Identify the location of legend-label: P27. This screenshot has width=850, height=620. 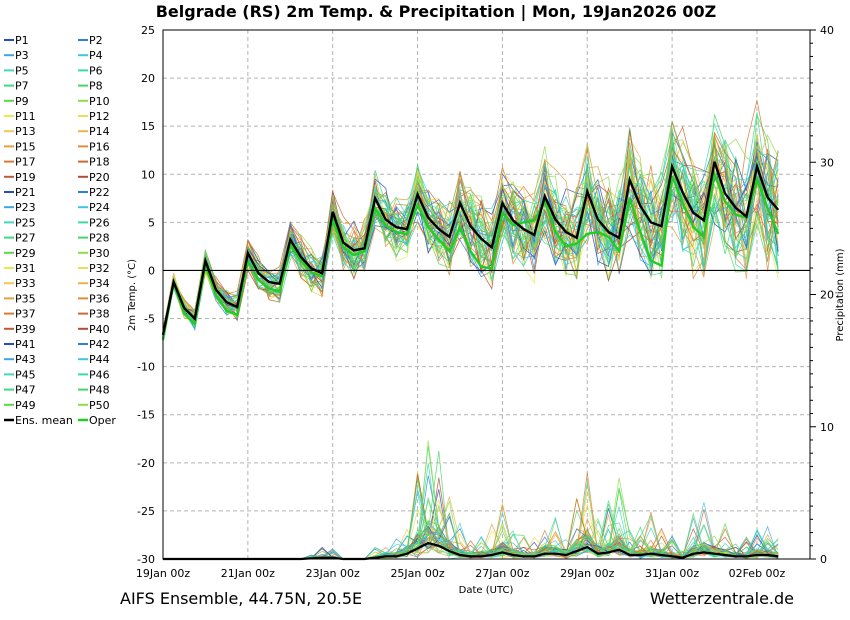
(25, 238).